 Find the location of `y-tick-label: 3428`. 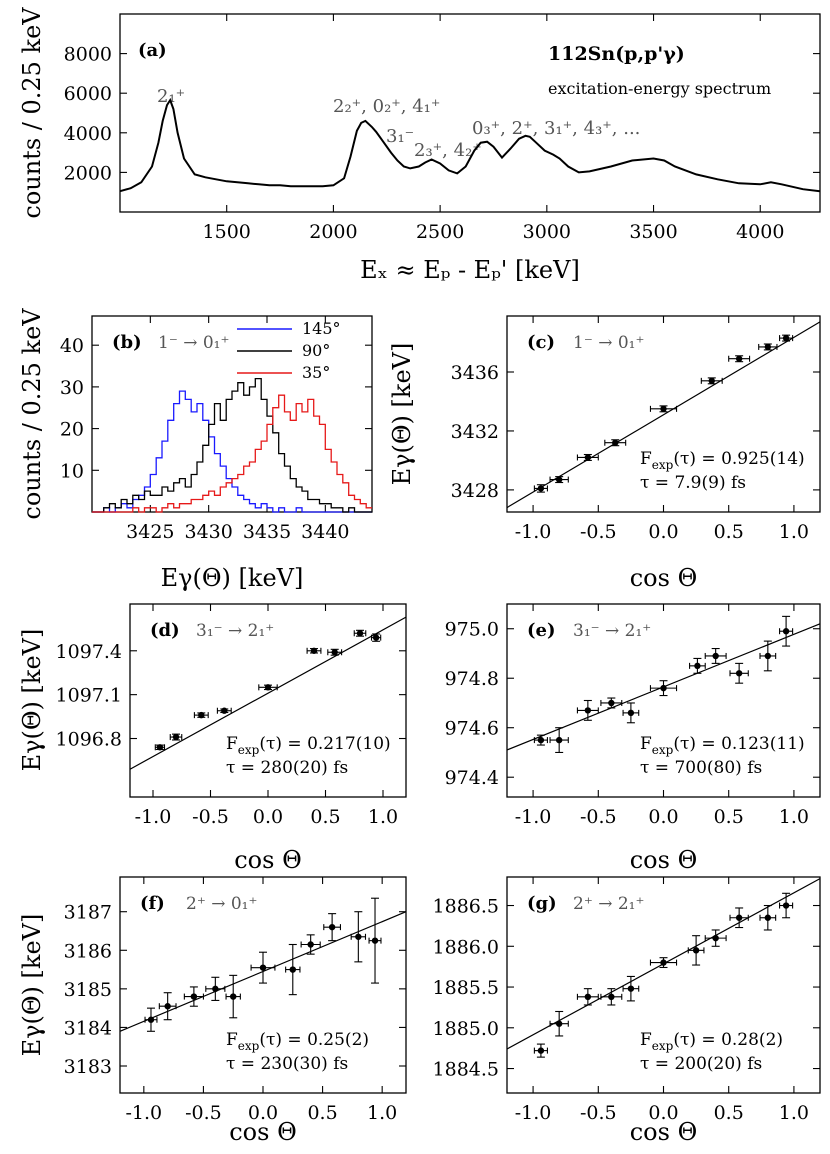

y-tick-label: 3428 is located at coordinates (475, 491).